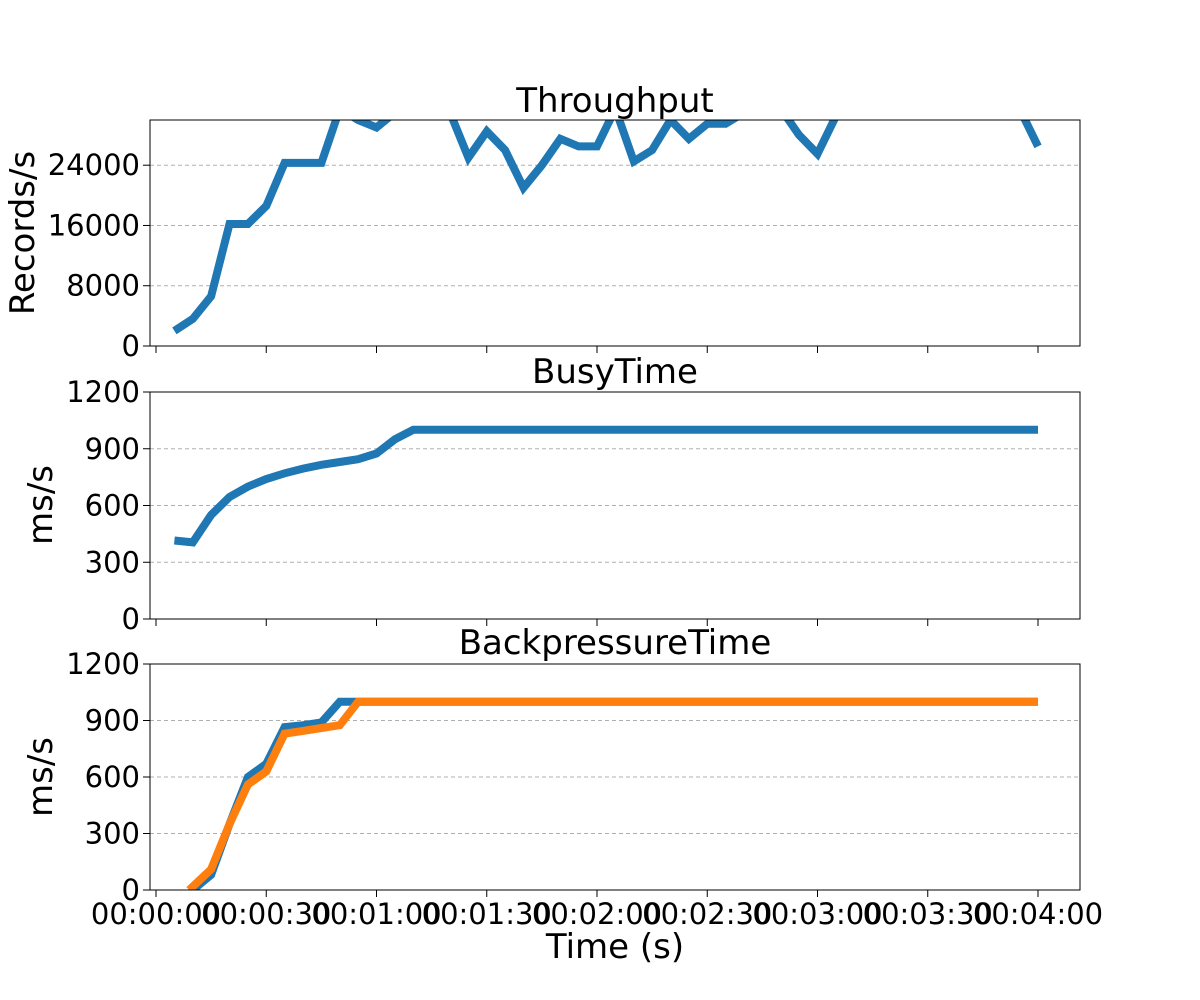 Image resolution: width=1200 pixels, height=1000 pixels. I want to click on x-tick-label: 00:00:00, so click(156, 914).